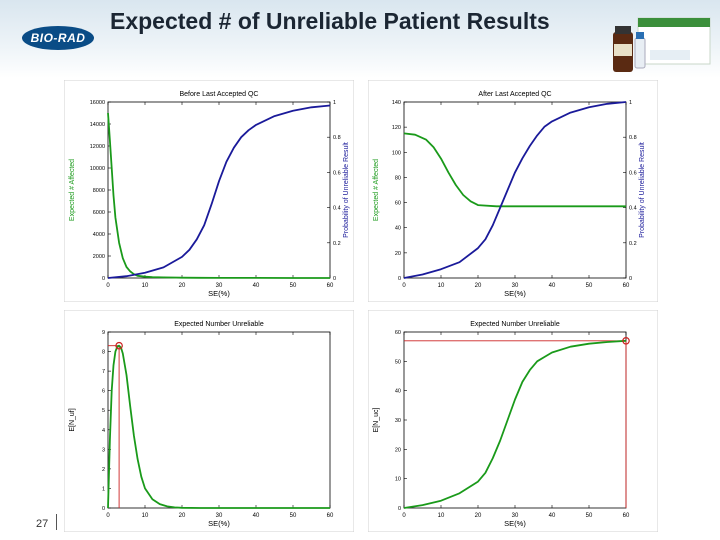 This screenshot has width=720, height=540. What do you see at coordinates (396, 153) in the screenshot?
I see `y-tick-label: 100` at bounding box center [396, 153].